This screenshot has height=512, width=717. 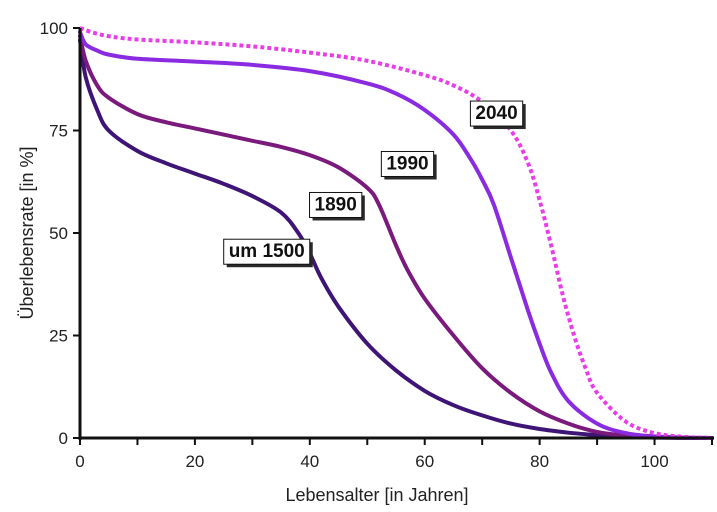 What do you see at coordinates (424, 461) in the screenshot?
I see `x-tick-label-60: 60` at bounding box center [424, 461].